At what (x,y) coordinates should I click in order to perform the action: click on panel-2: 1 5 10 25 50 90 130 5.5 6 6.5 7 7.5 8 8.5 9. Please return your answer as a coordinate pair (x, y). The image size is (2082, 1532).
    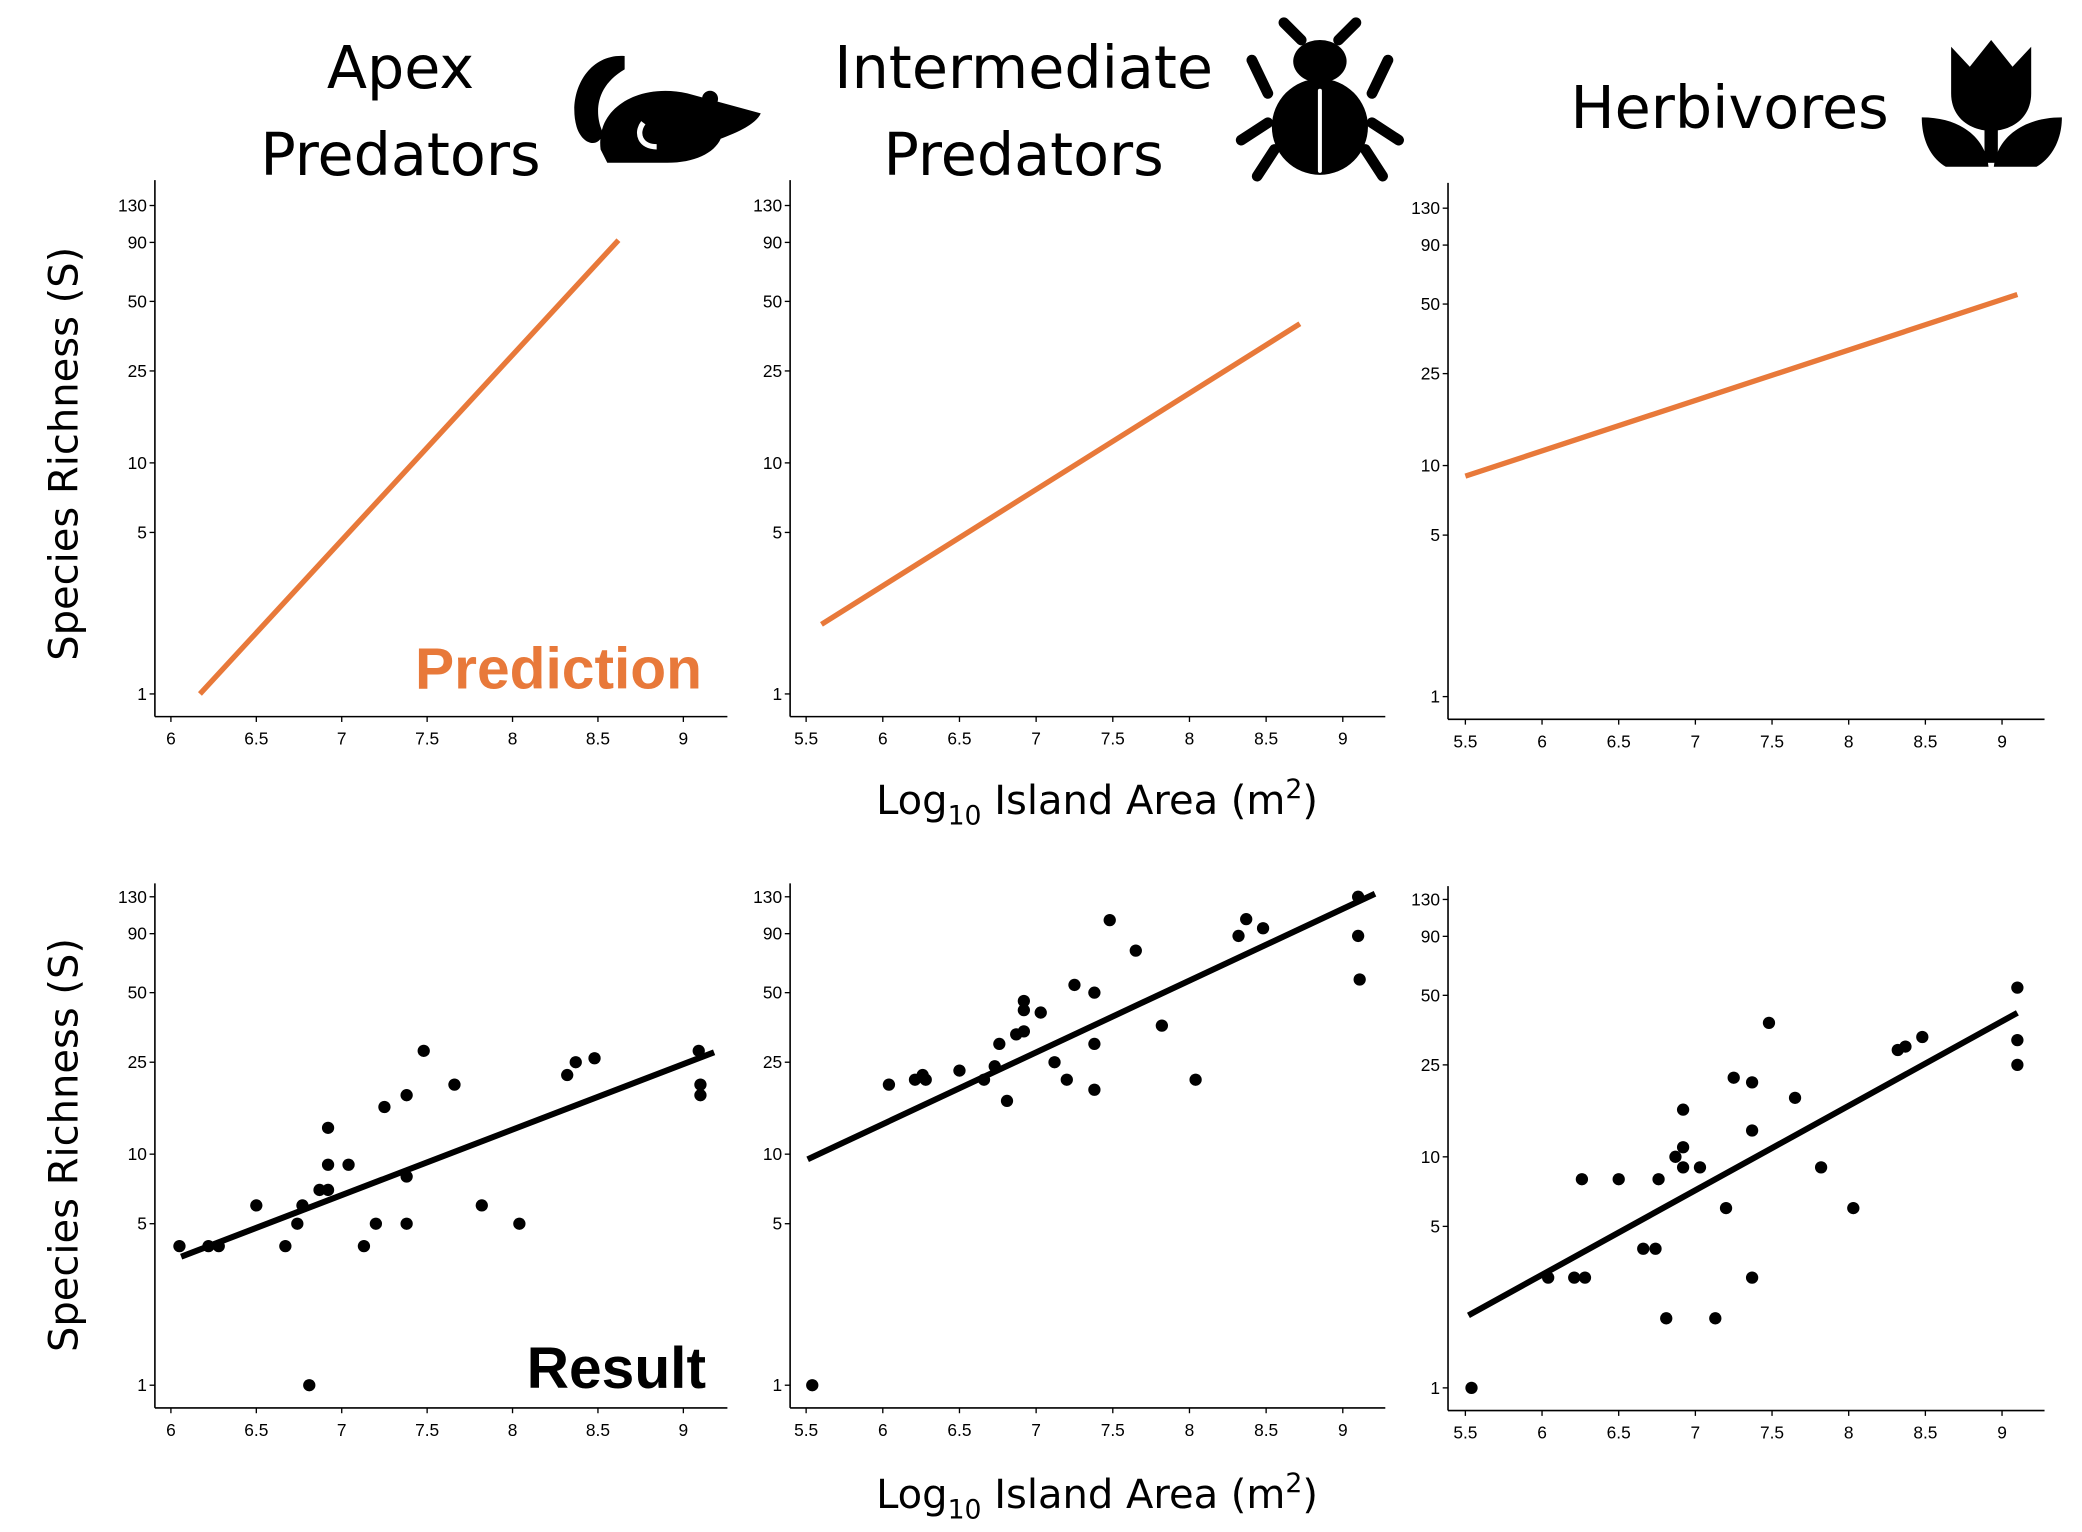
    Looking at the image, I should click on (1069, 464).